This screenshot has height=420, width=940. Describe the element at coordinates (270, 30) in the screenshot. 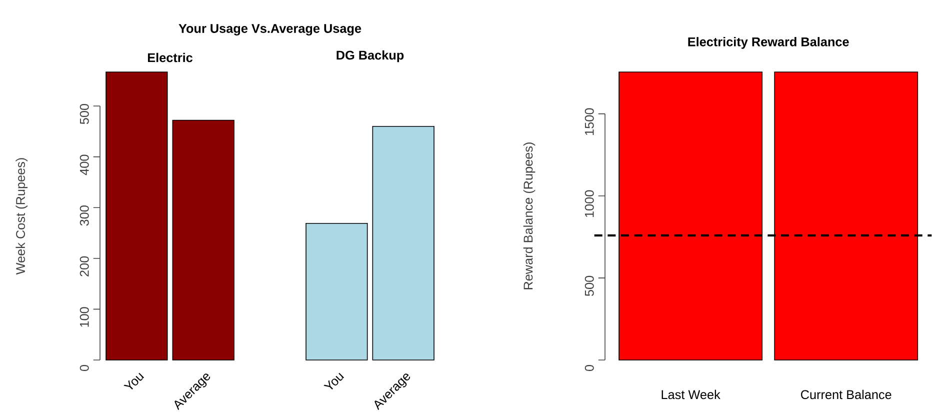

I see `chart-title: Your Usage Vs.Average Usage` at that location.